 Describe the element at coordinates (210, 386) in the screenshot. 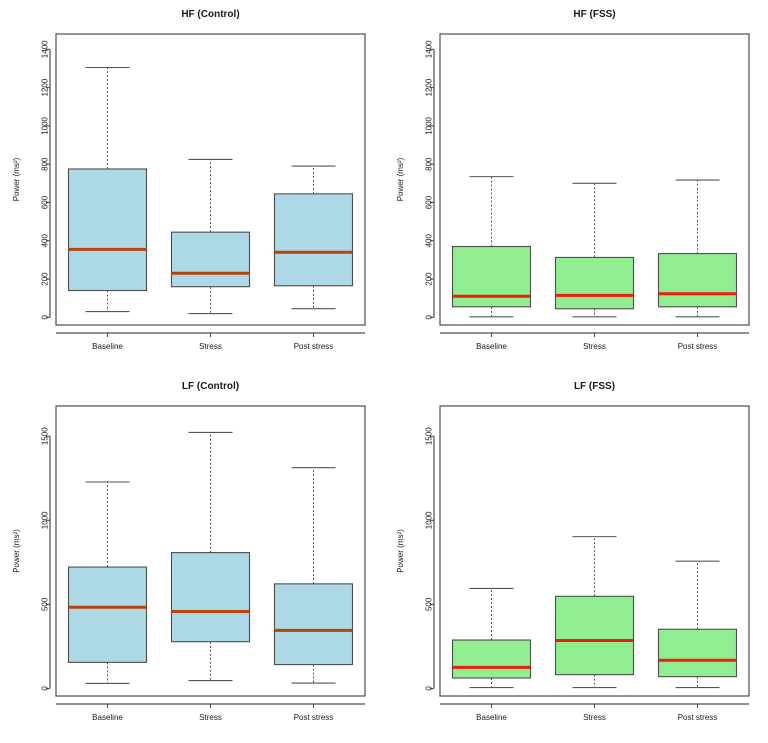

I see `panel-title: LF (Control)` at that location.